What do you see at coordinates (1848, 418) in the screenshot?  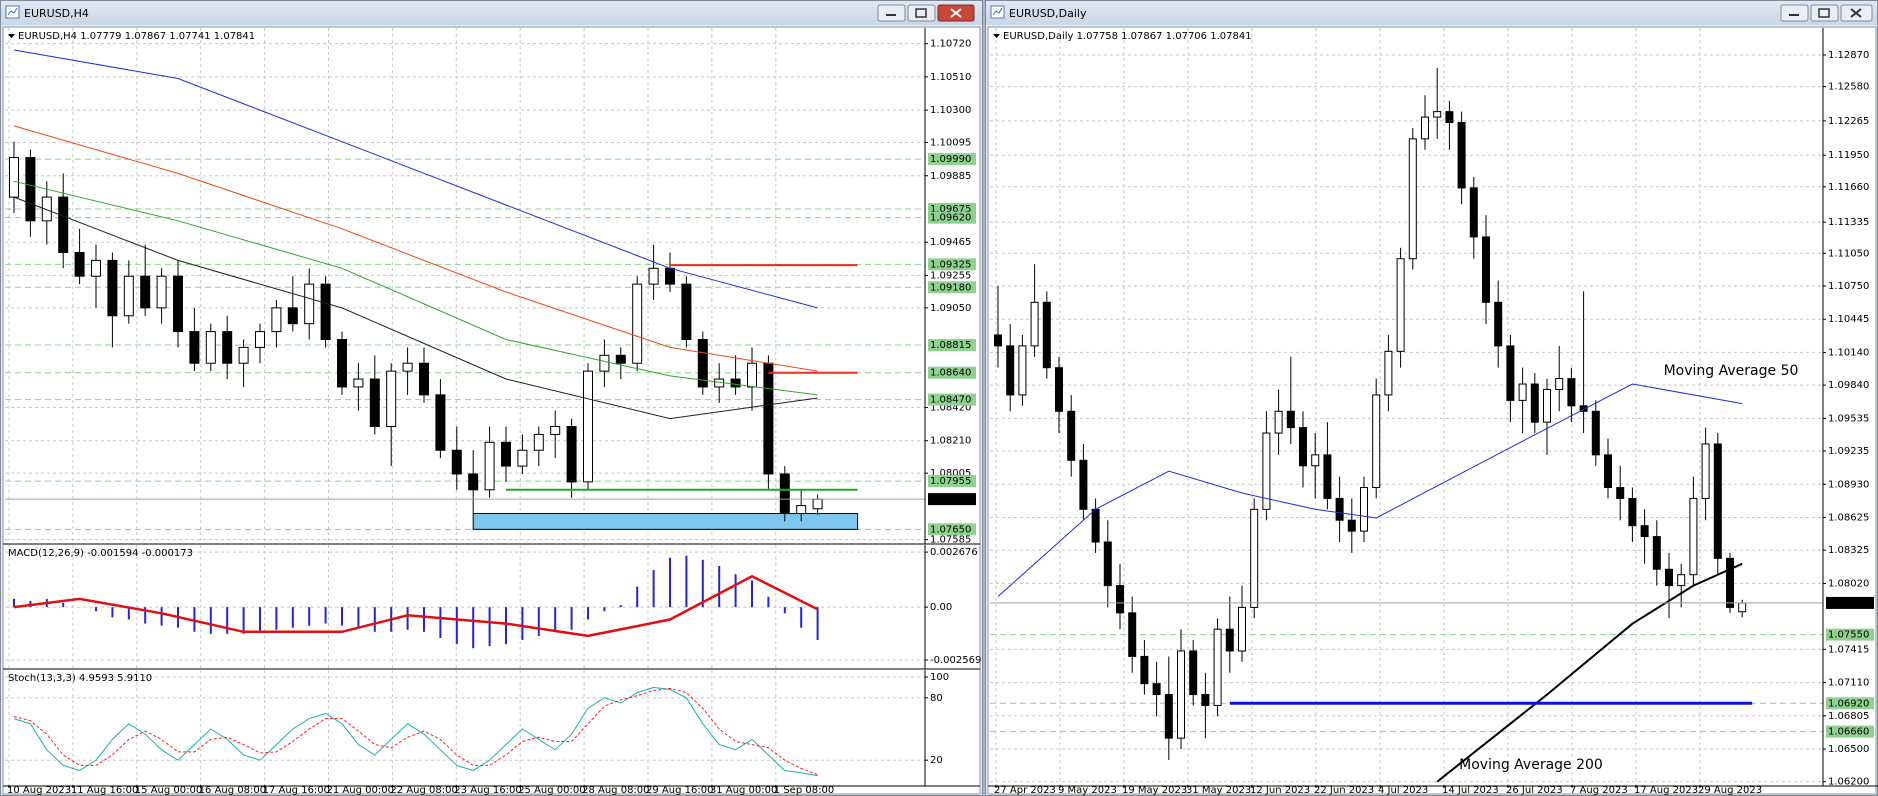 I see `price-label: 1.09535` at bounding box center [1848, 418].